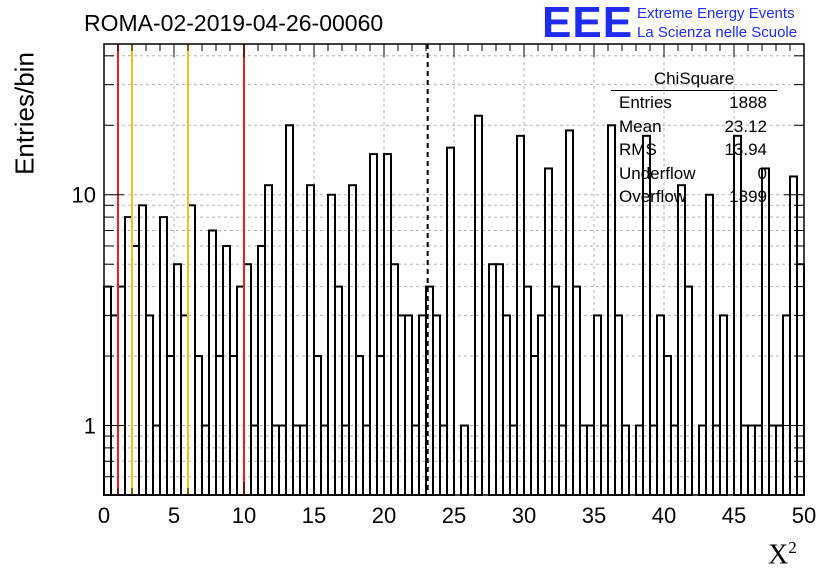 The image size is (836, 572). Describe the element at coordinates (694, 79) in the screenshot. I see `stats-title: ChiSquare` at that location.